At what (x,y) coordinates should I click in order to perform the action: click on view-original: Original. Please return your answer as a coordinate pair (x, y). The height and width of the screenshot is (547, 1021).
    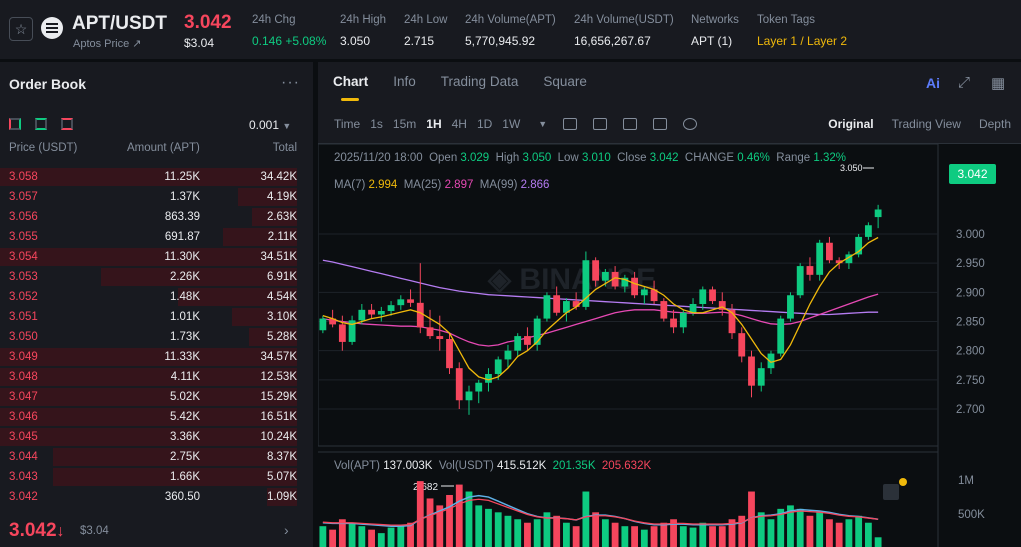
    Looking at the image, I should click on (851, 124).